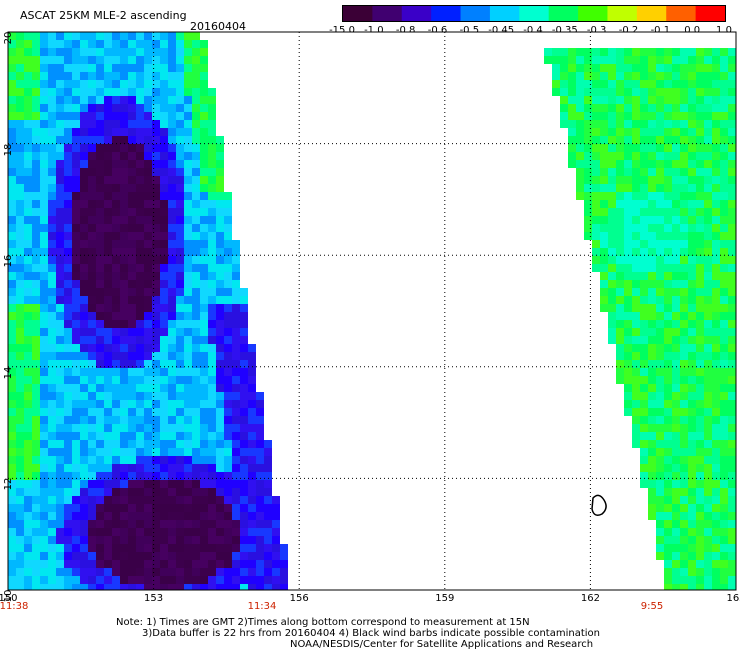 The height and width of the screenshot is (650, 740). Describe the element at coordinates (154, 598) in the screenshot. I see `x-tick-label: 153` at that location.